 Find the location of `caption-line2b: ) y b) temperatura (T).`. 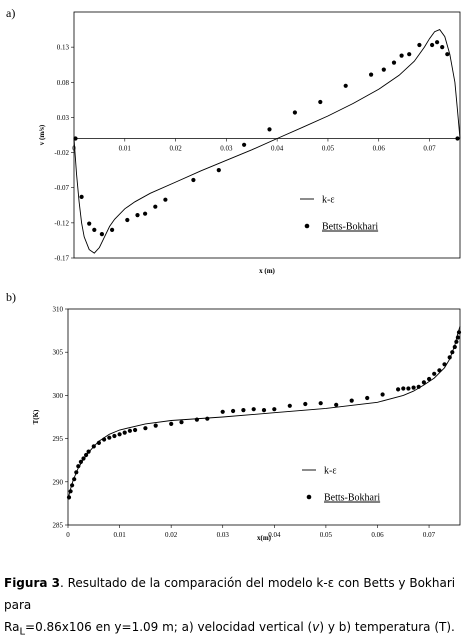

caption-line2b: ) y b) temperatura (T). is located at coordinates (387, 627).